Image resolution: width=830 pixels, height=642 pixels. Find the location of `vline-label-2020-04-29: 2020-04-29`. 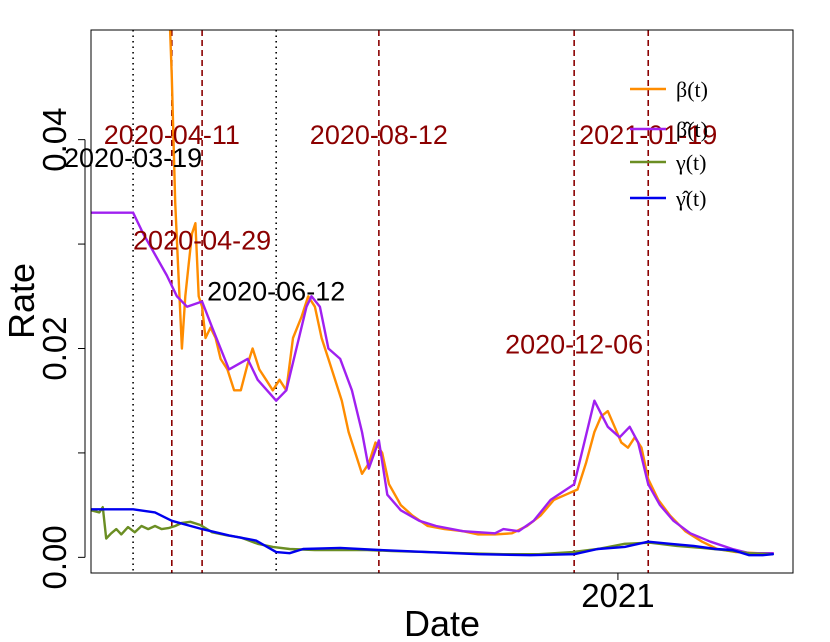

vline-label-2020-04-29: 2020-04-29 is located at coordinates (202, 240).